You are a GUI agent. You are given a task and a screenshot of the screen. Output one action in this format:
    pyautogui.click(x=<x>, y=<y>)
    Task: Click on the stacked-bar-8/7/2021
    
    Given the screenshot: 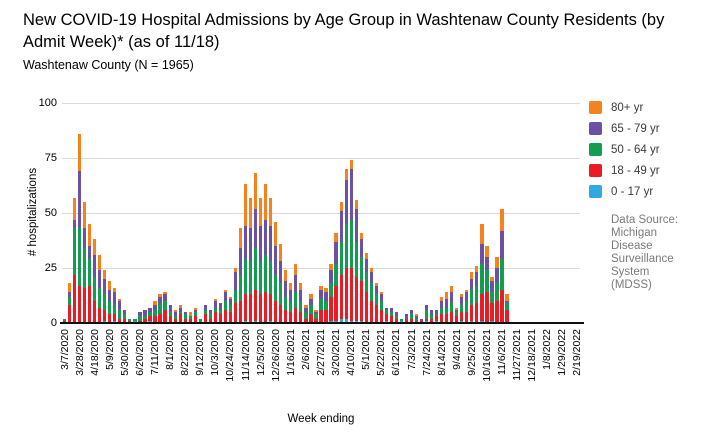 What is the action you would take?
    pyautogui.click(x=437, y=316)
    